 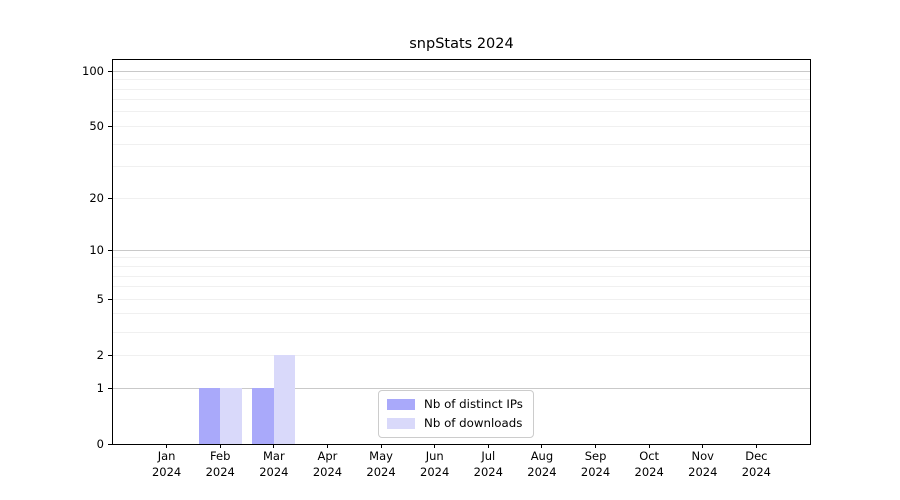 I want to click on y-tick-label-0: 0, so click(x=100, y=444).